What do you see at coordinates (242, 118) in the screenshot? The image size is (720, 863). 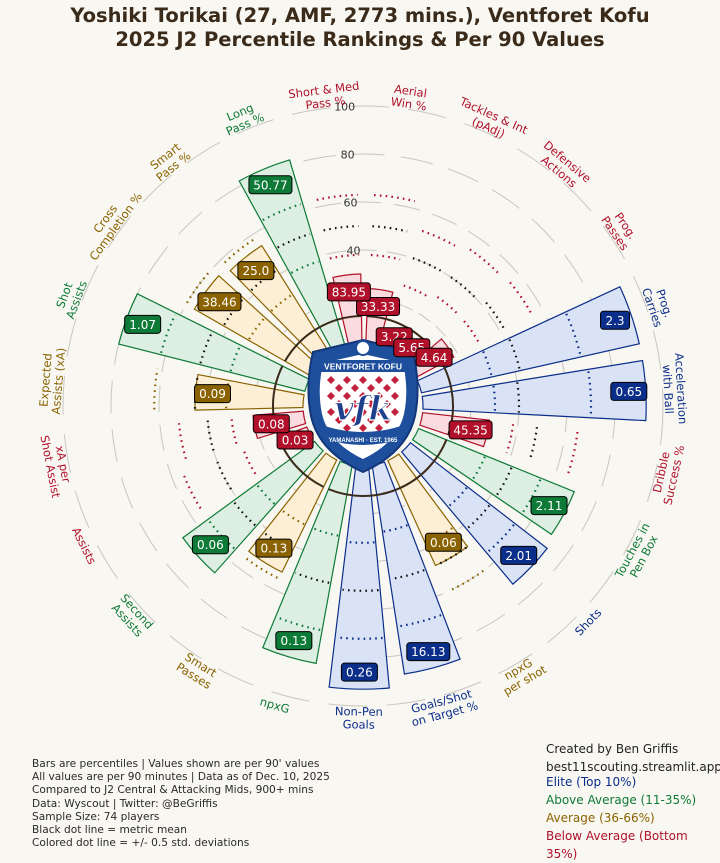 I see `metric-label-21: LongPass %` at bounding box center [242, 118].